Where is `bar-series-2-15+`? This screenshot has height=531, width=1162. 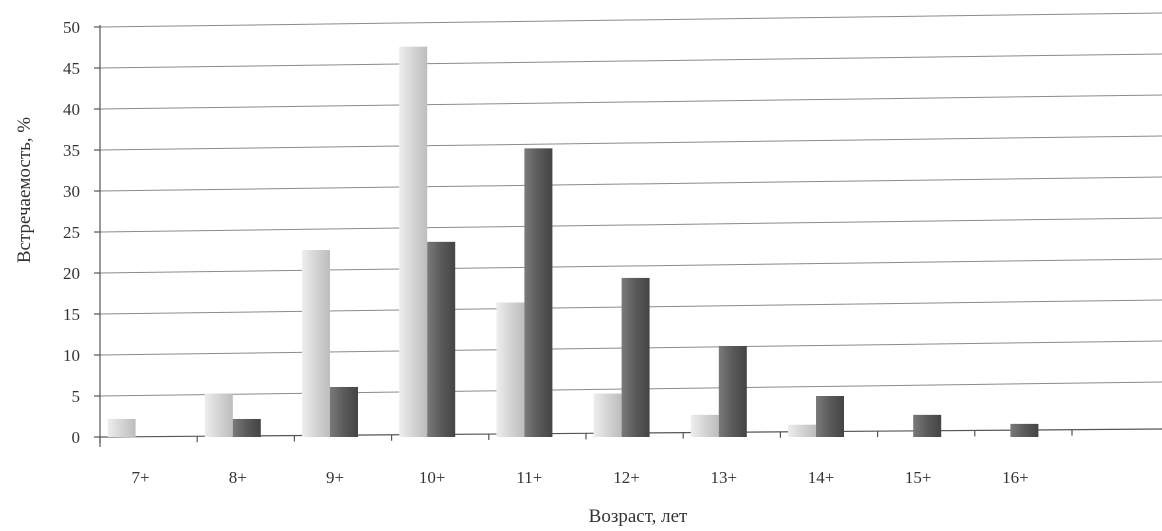 bar-series-2-15+ is located at coordinates (927, 425).